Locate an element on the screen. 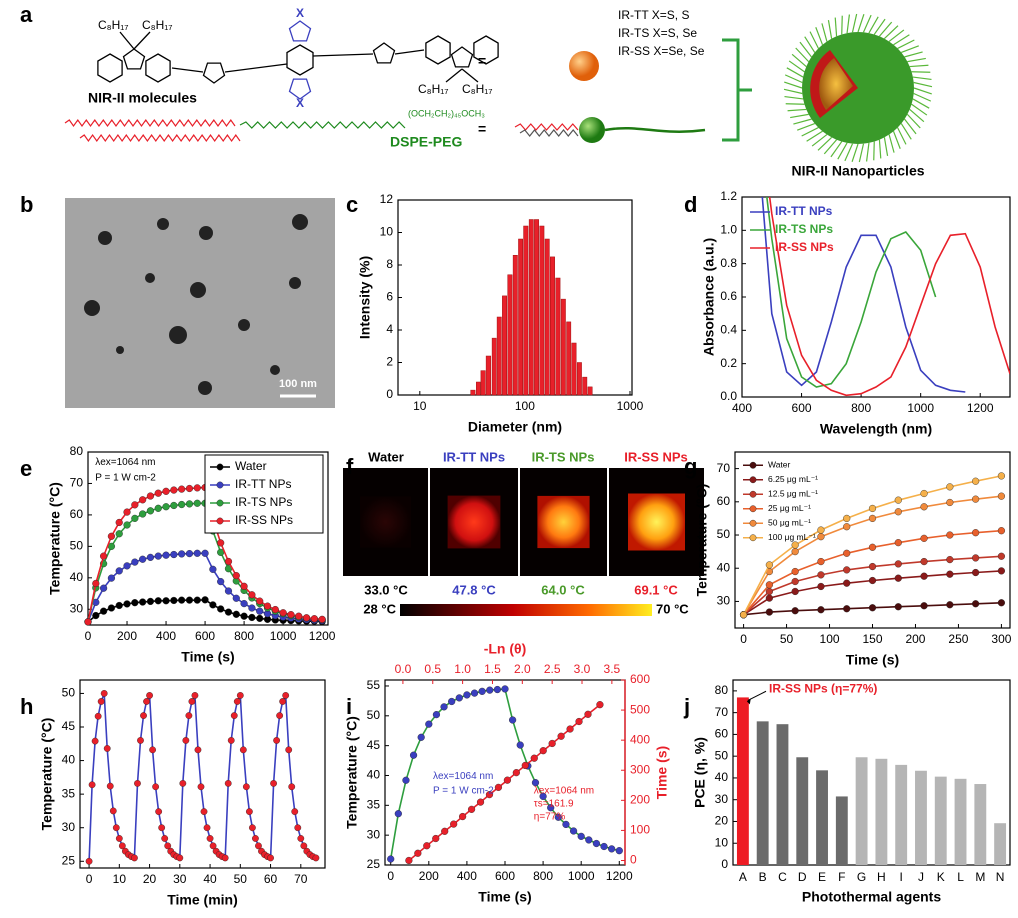  molecules-label: NIR-II molecules is located at coordinates (142, 98).